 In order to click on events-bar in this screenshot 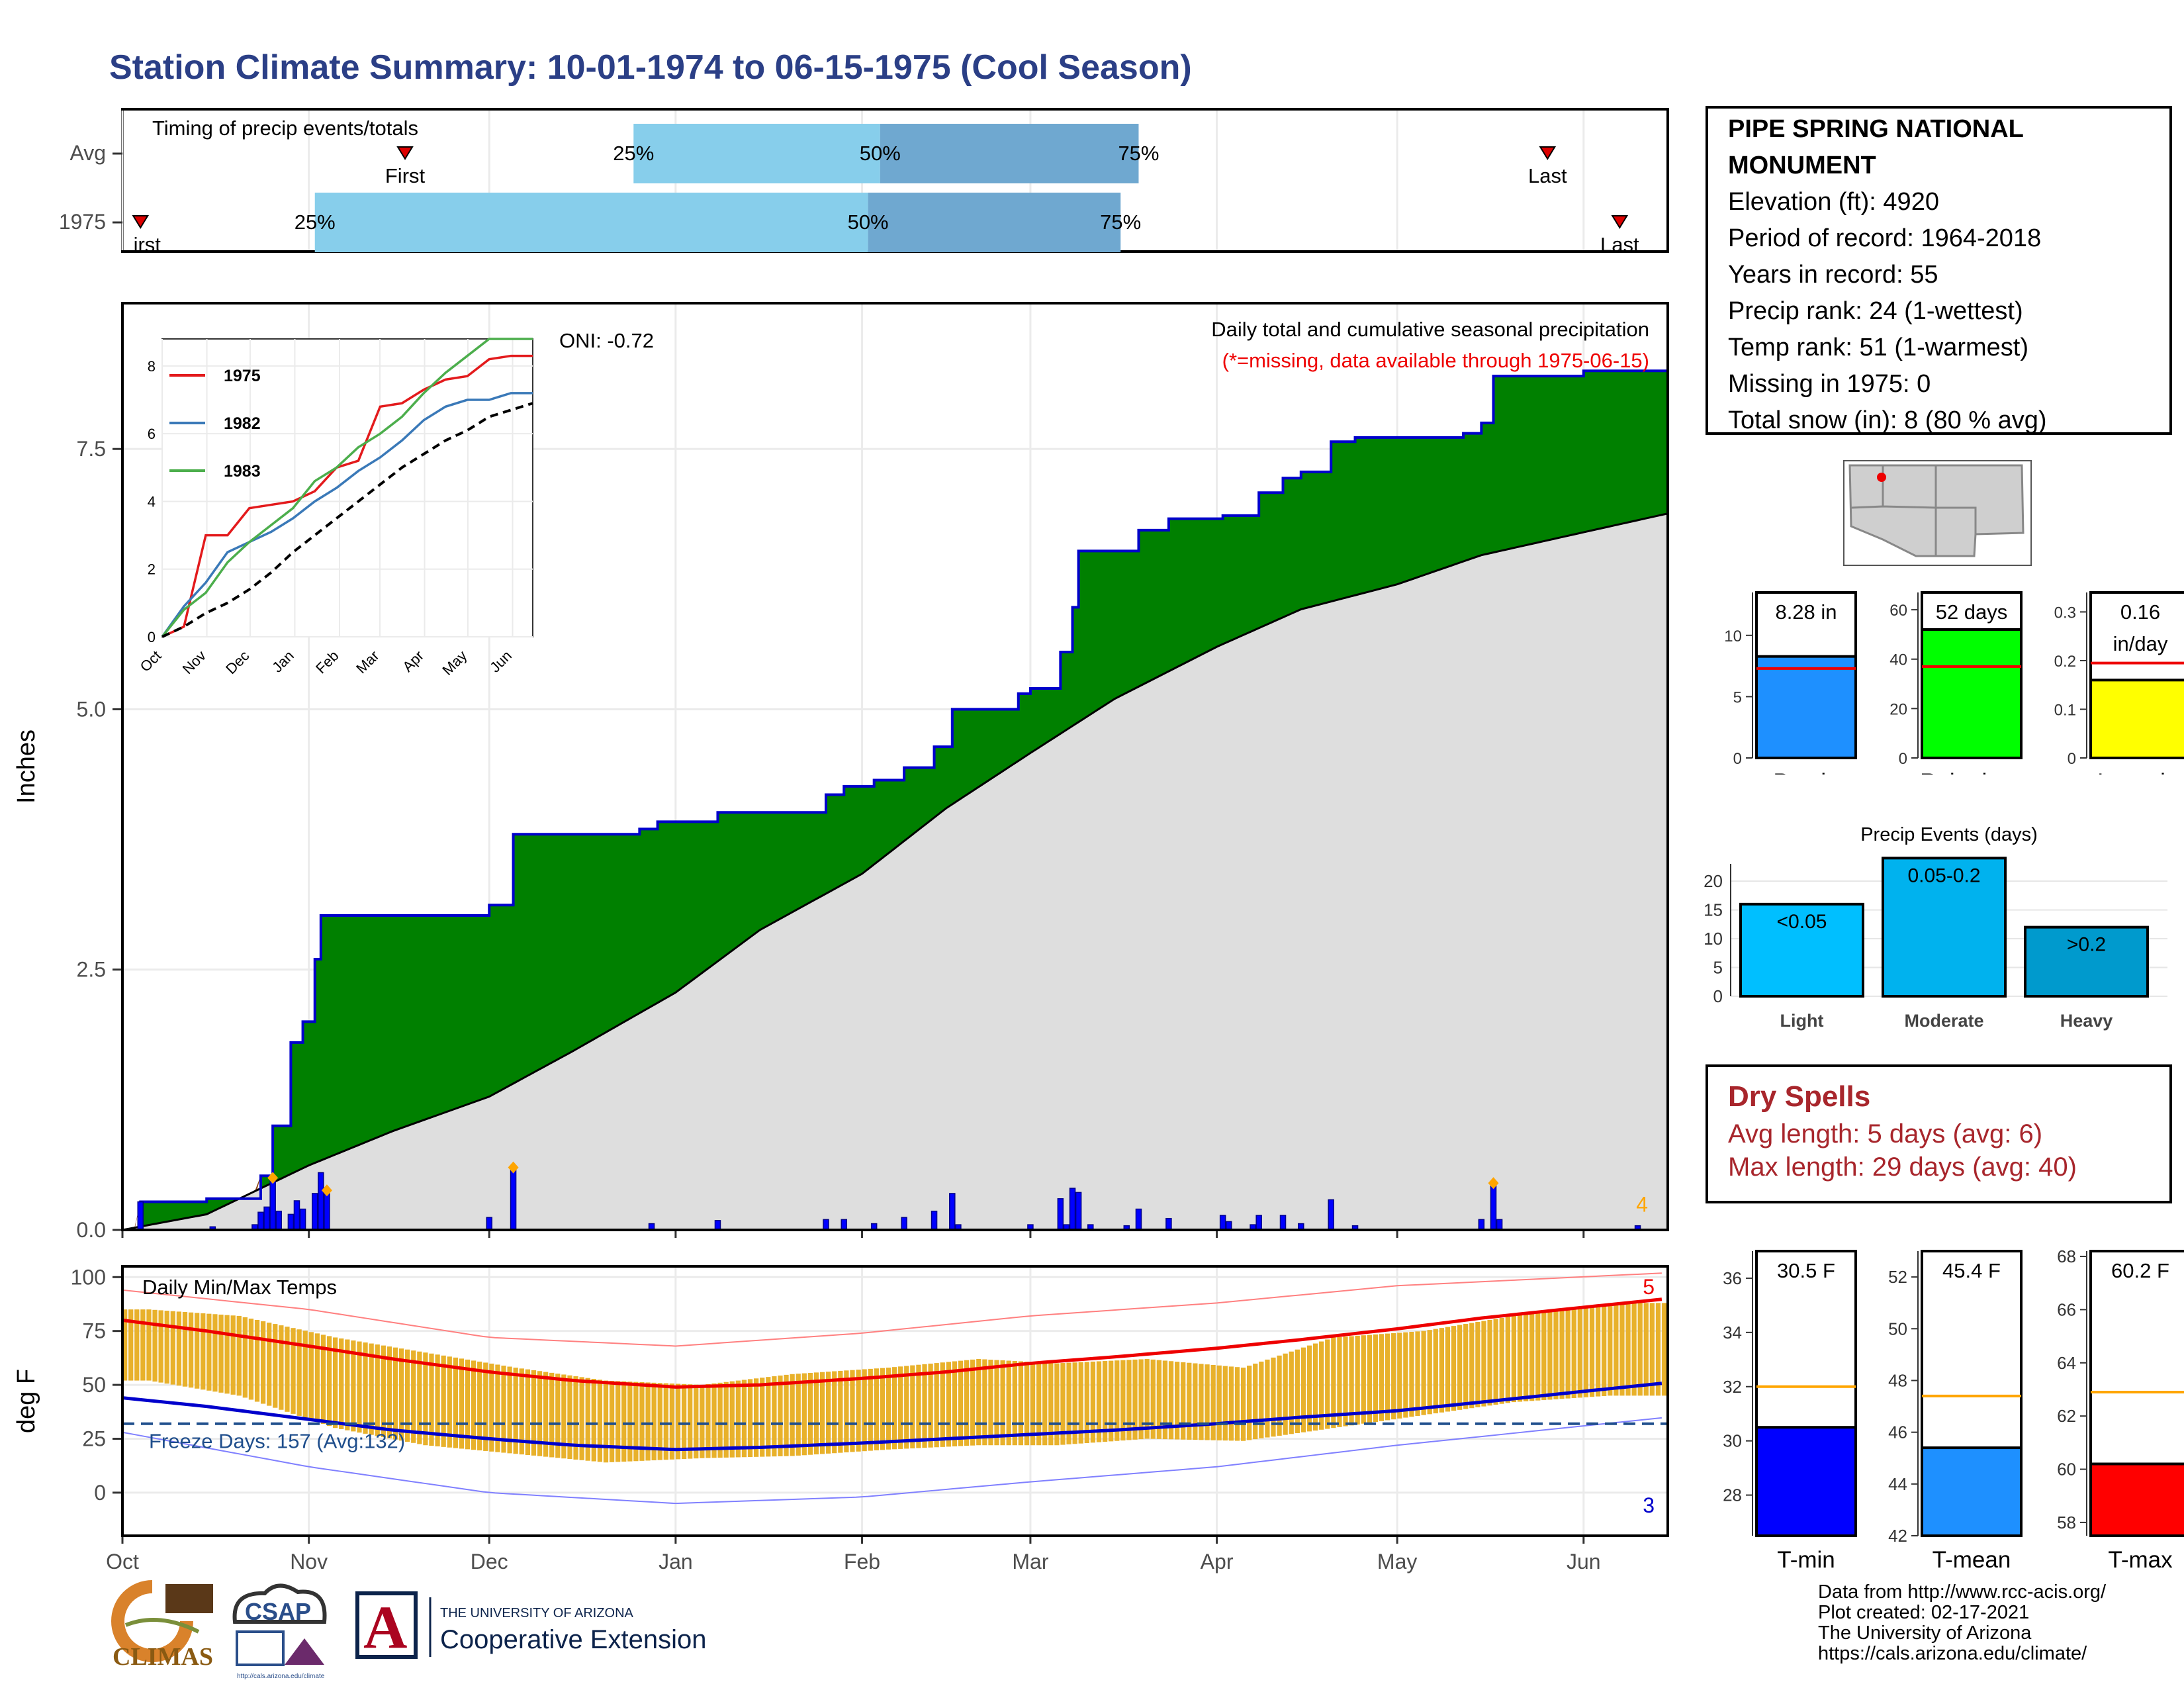, I will do `click(2086, 961)`.